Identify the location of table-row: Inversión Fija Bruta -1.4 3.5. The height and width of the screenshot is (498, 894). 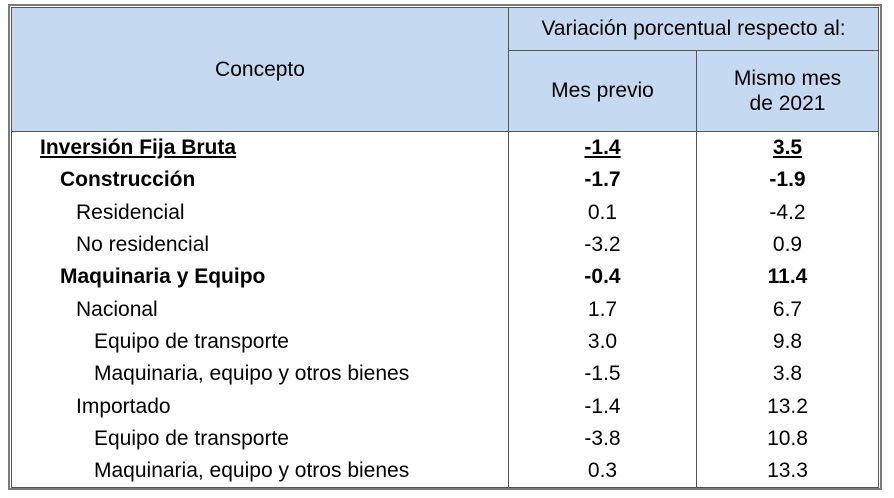
(445, 148).